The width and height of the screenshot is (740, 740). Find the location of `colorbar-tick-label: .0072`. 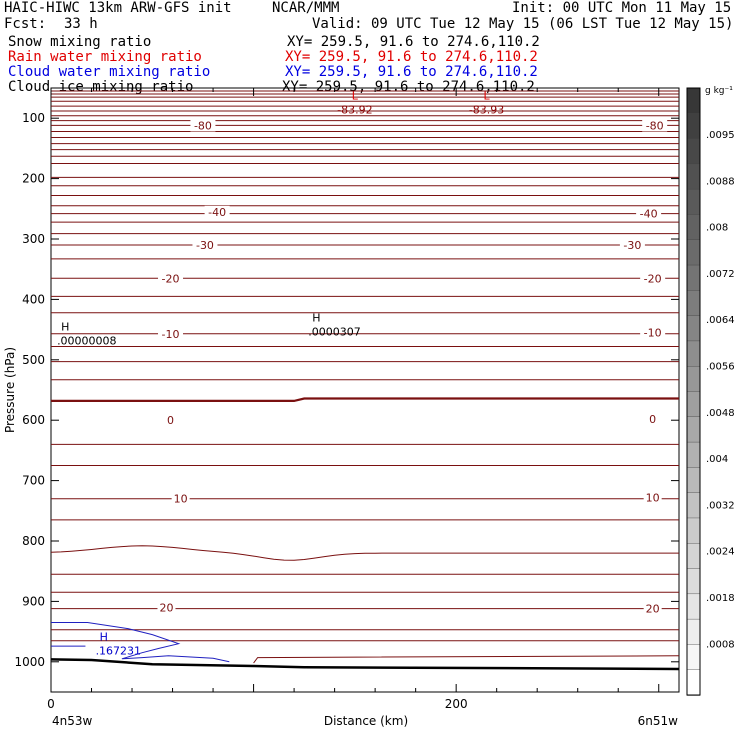

colorbar-tick-label: .0072 is located at coordinates (720, 274).